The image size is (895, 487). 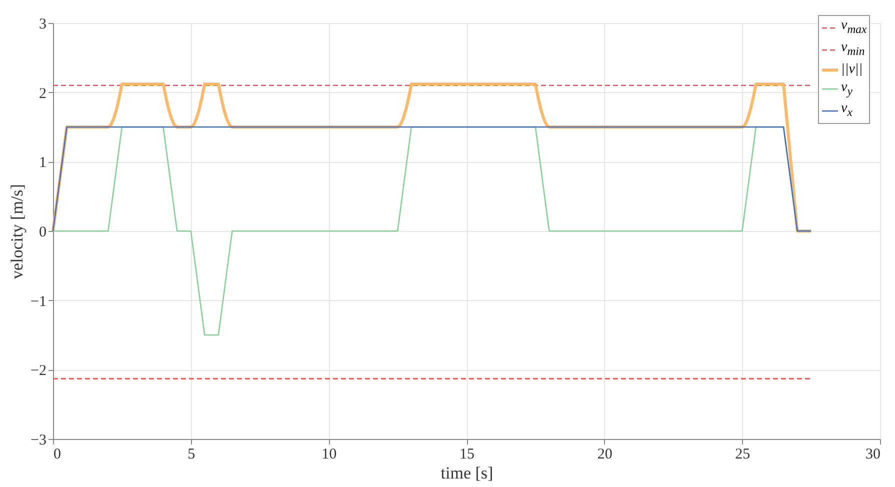 What do you see at coordinates (742, 454) in the screenshot?
I see `x-tick-label: 25` at bounding box center [742, 454].